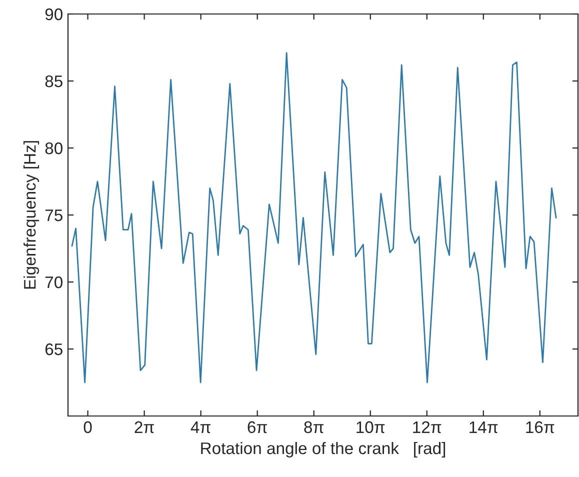 The image size is (579, 477). I want to click on x-tick-label: 6π, so click(257, 427).